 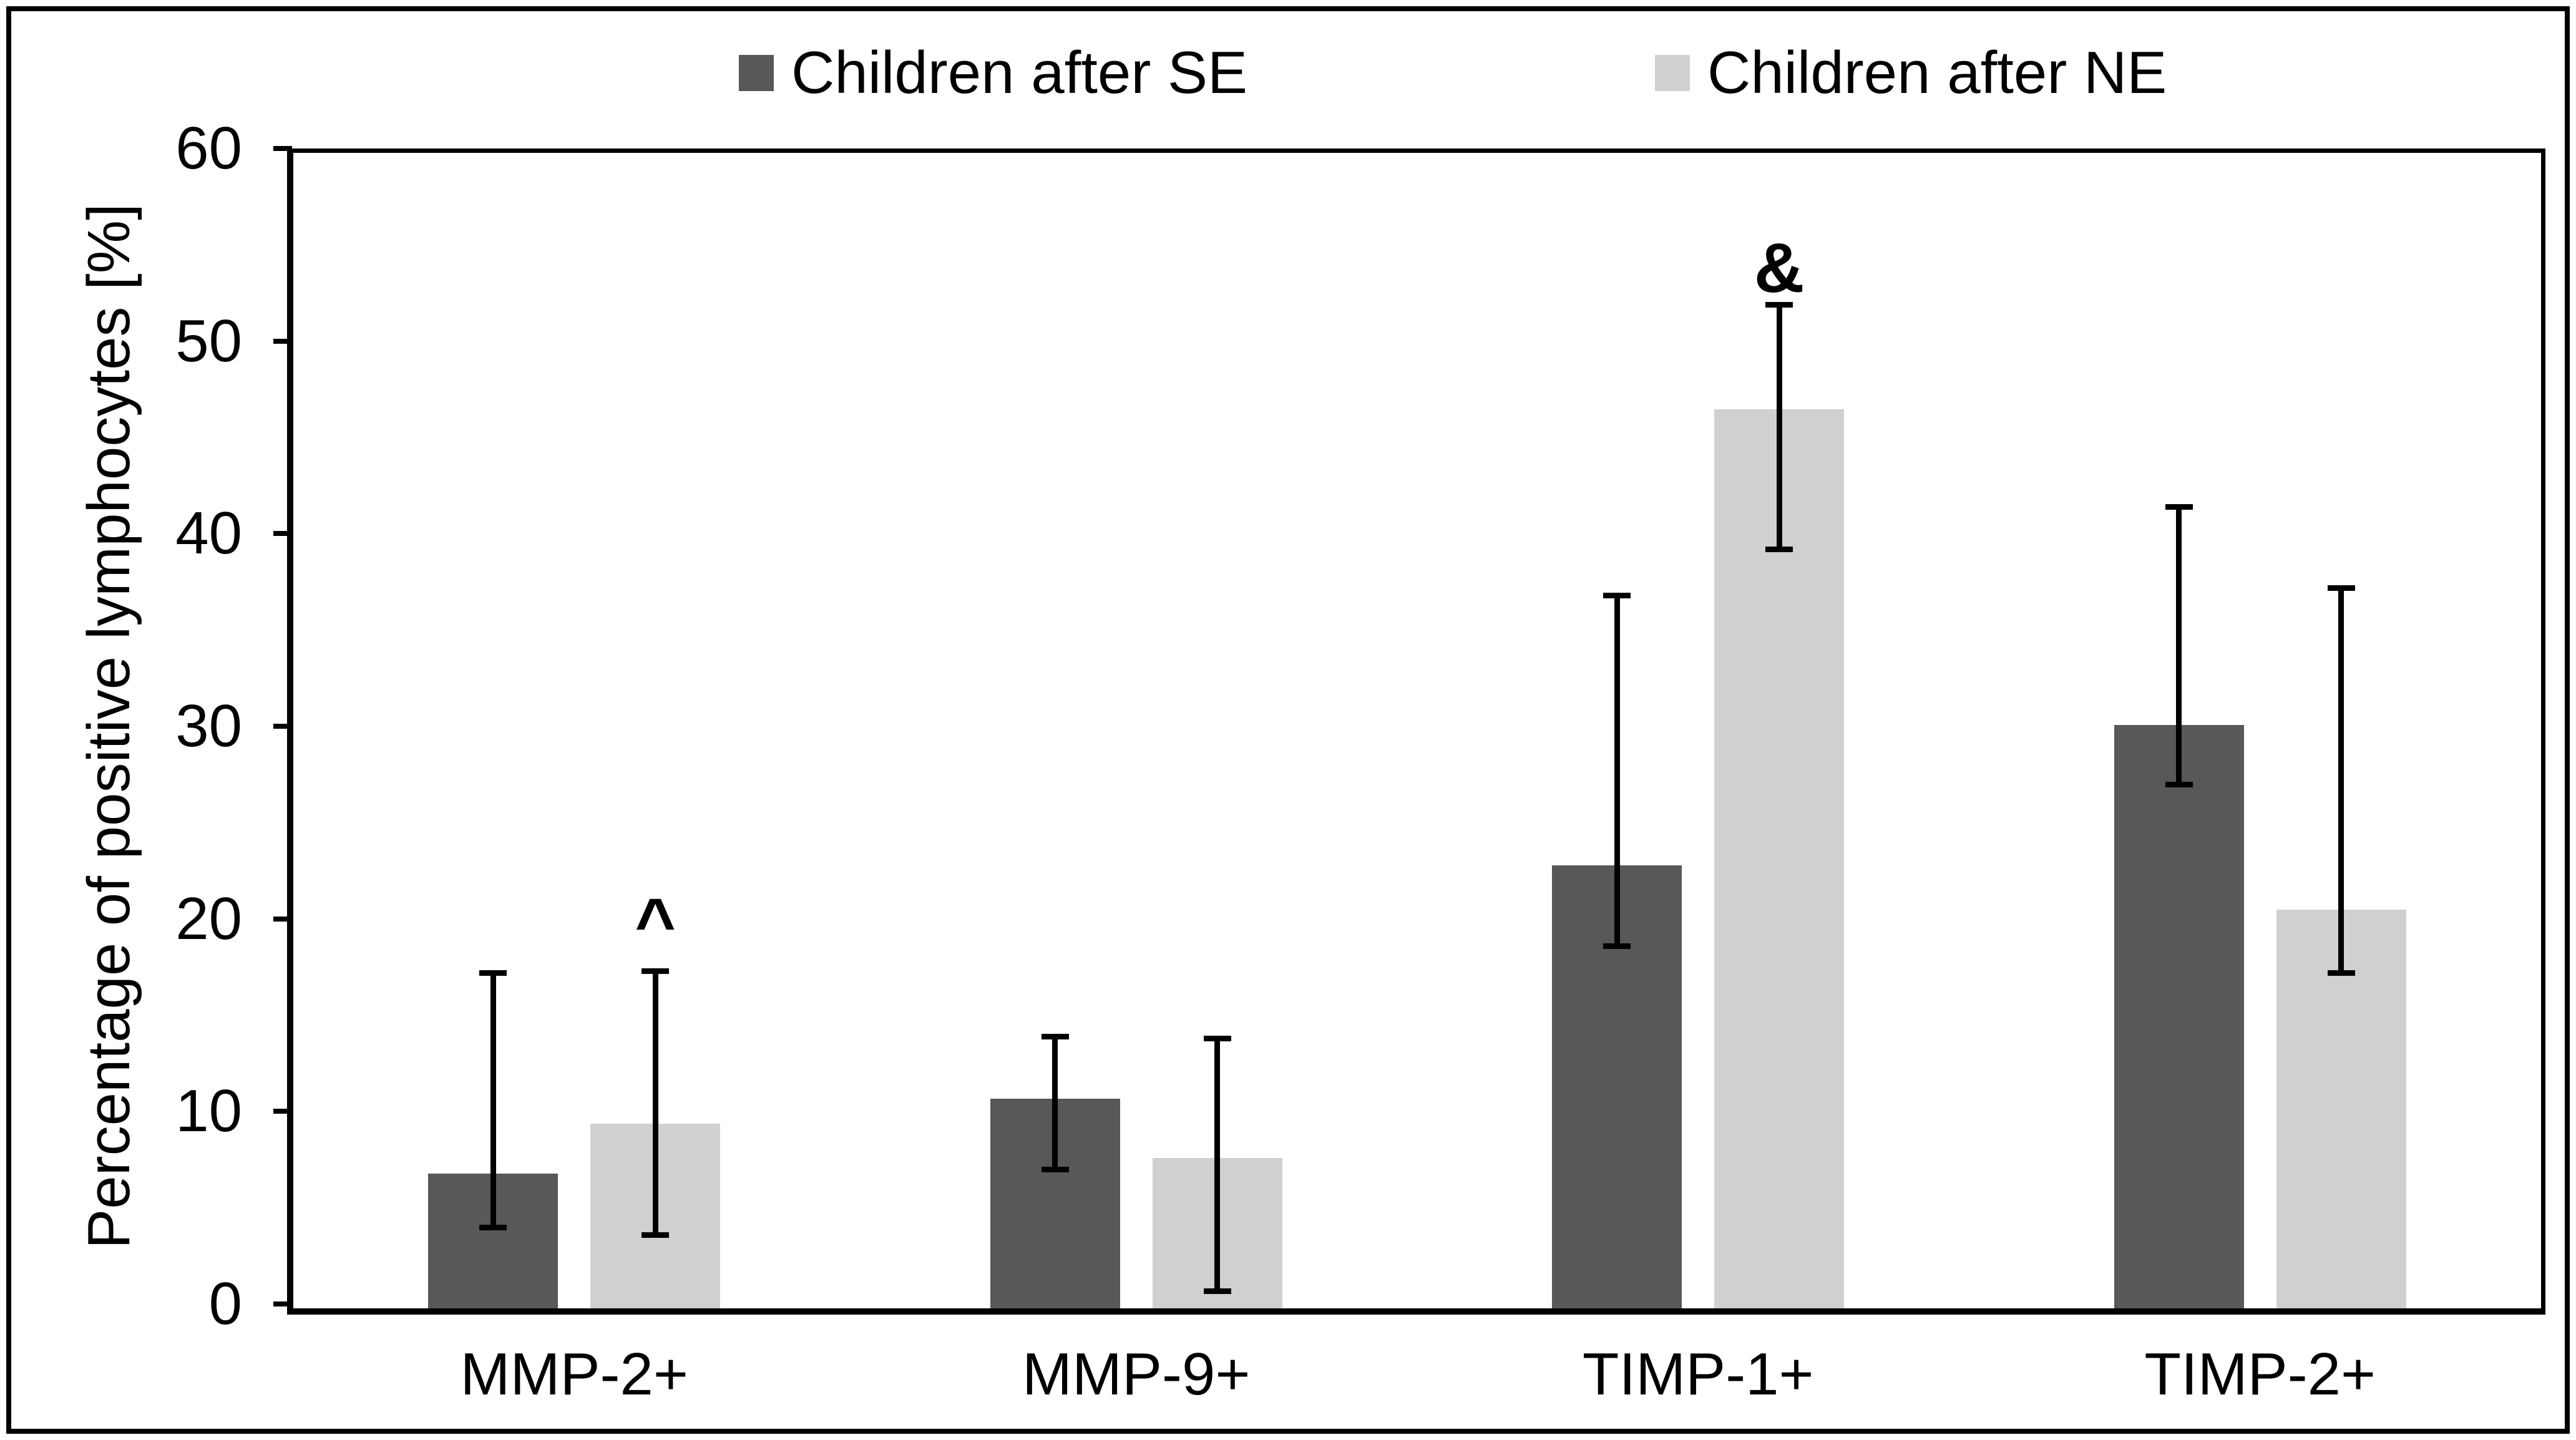 I want to click on y-tick-label: 0, so click(x=225, y=1303).